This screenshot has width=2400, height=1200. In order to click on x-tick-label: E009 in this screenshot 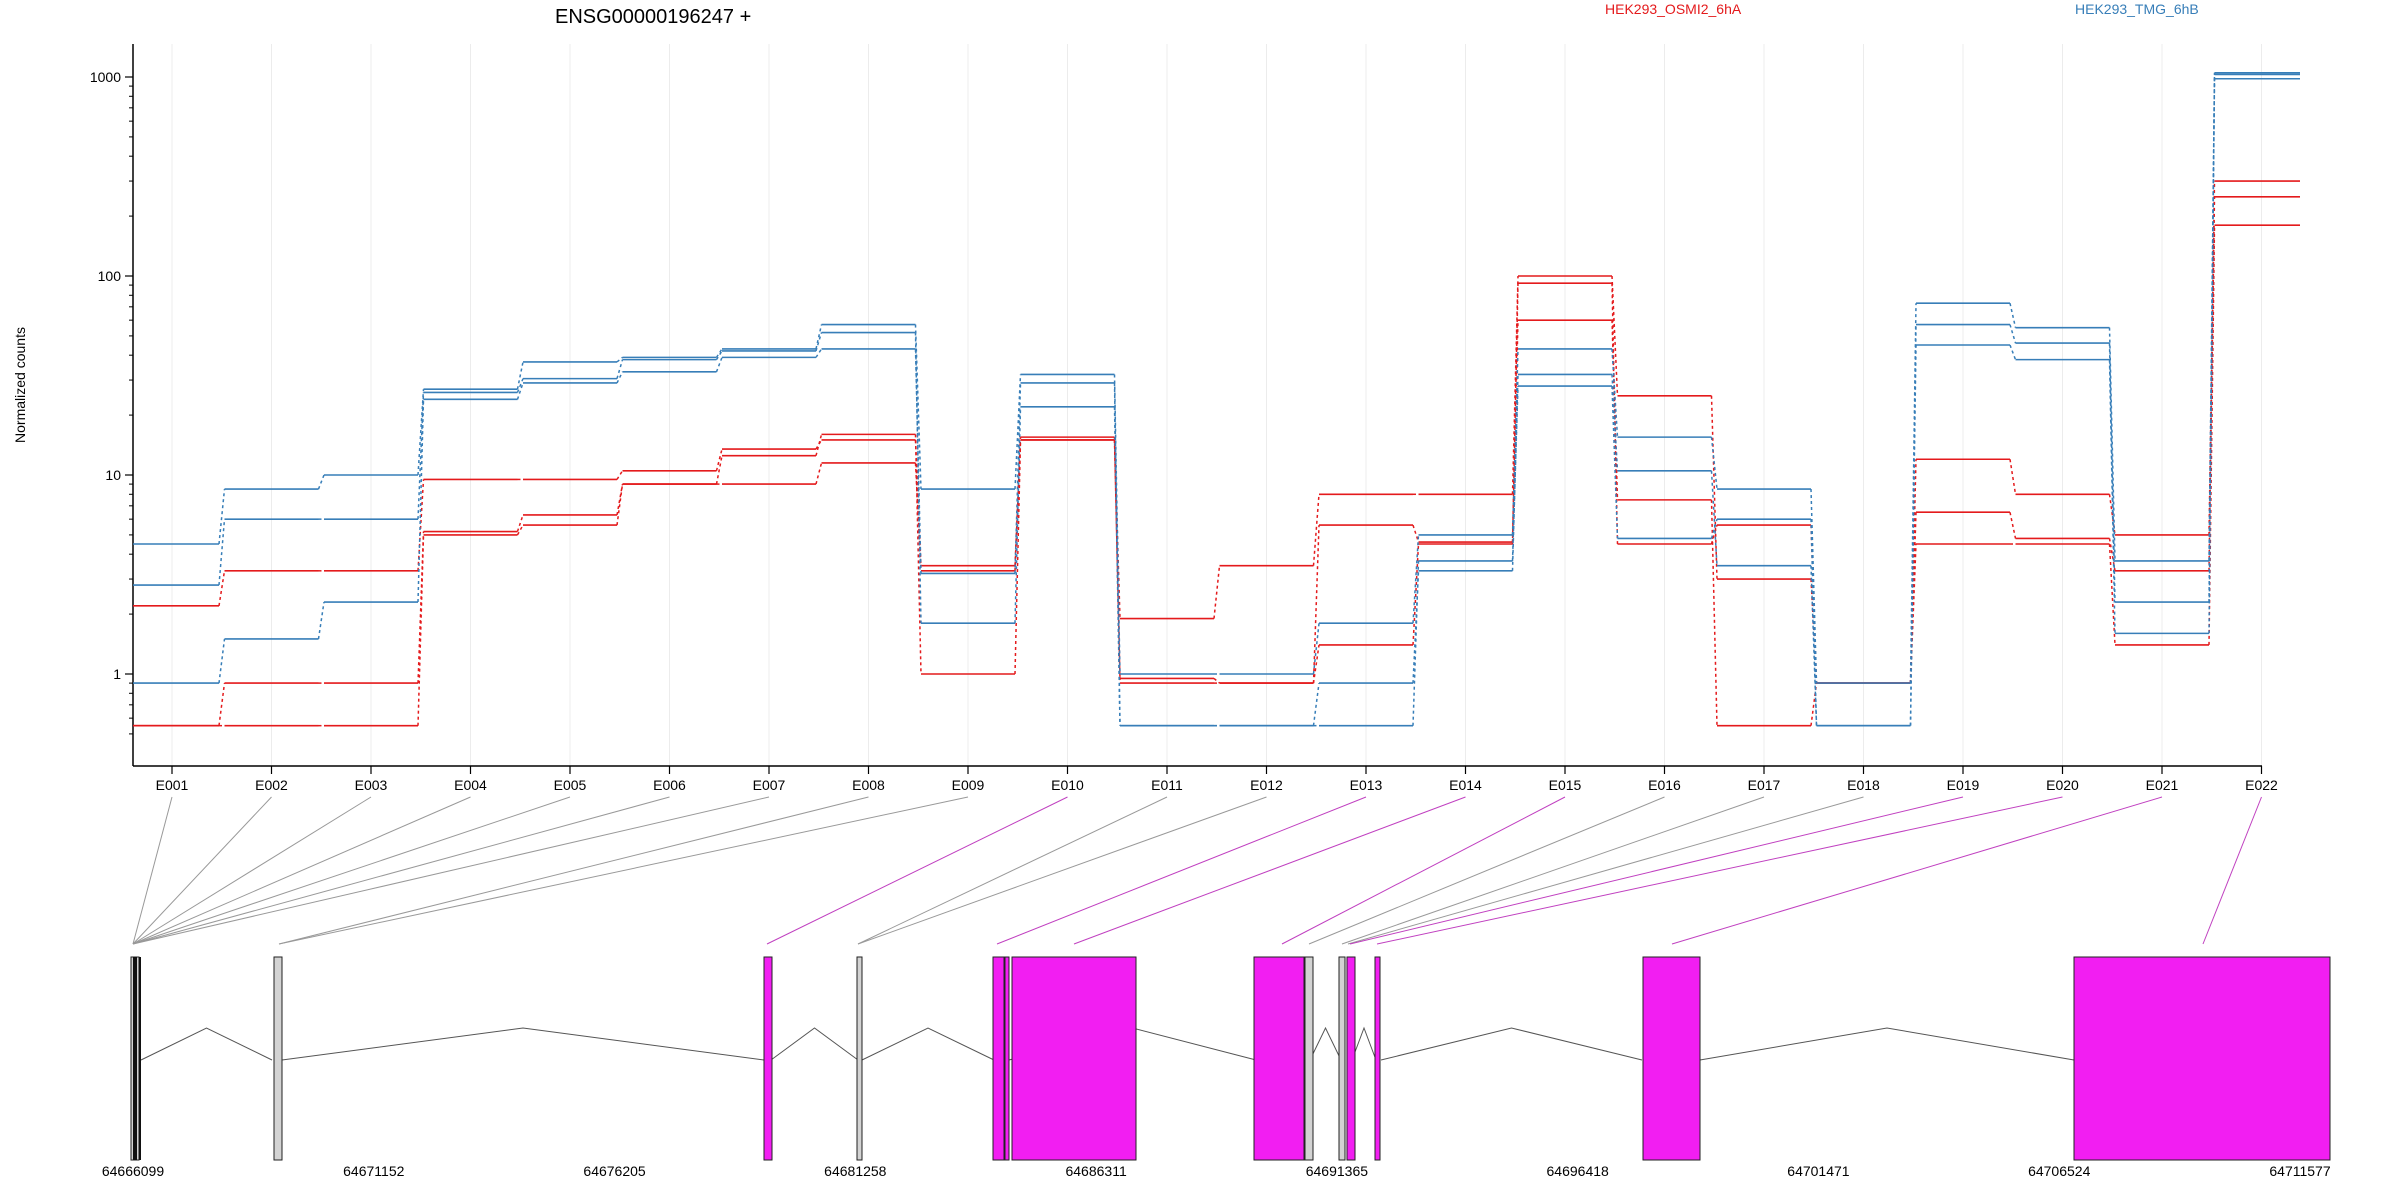, I will do `click(968, 785)`.